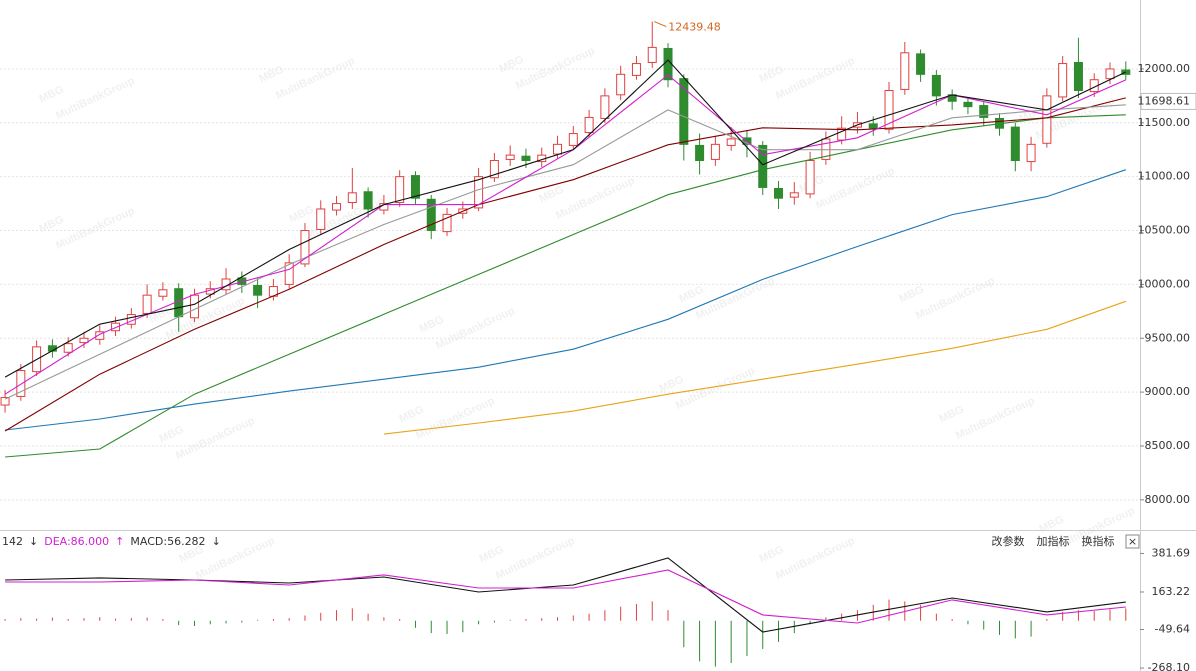  Describe the element at coordinates (1164, 283) in the screenshot. I see `y-tick-label: 10000.00` at that location.